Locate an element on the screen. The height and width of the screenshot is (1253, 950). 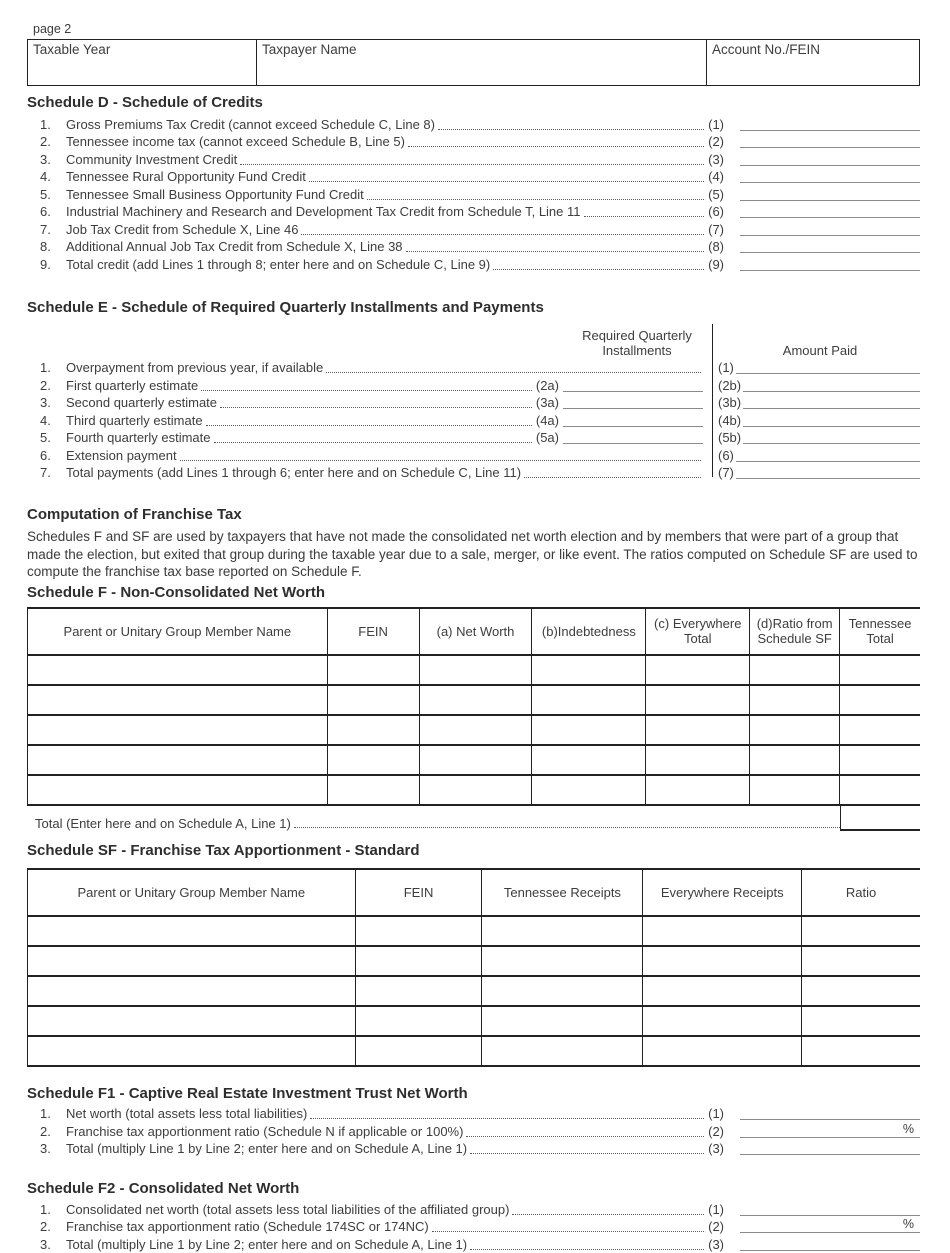
schedule-sf-cell-r3c4 is located at coordinates (723, 990).